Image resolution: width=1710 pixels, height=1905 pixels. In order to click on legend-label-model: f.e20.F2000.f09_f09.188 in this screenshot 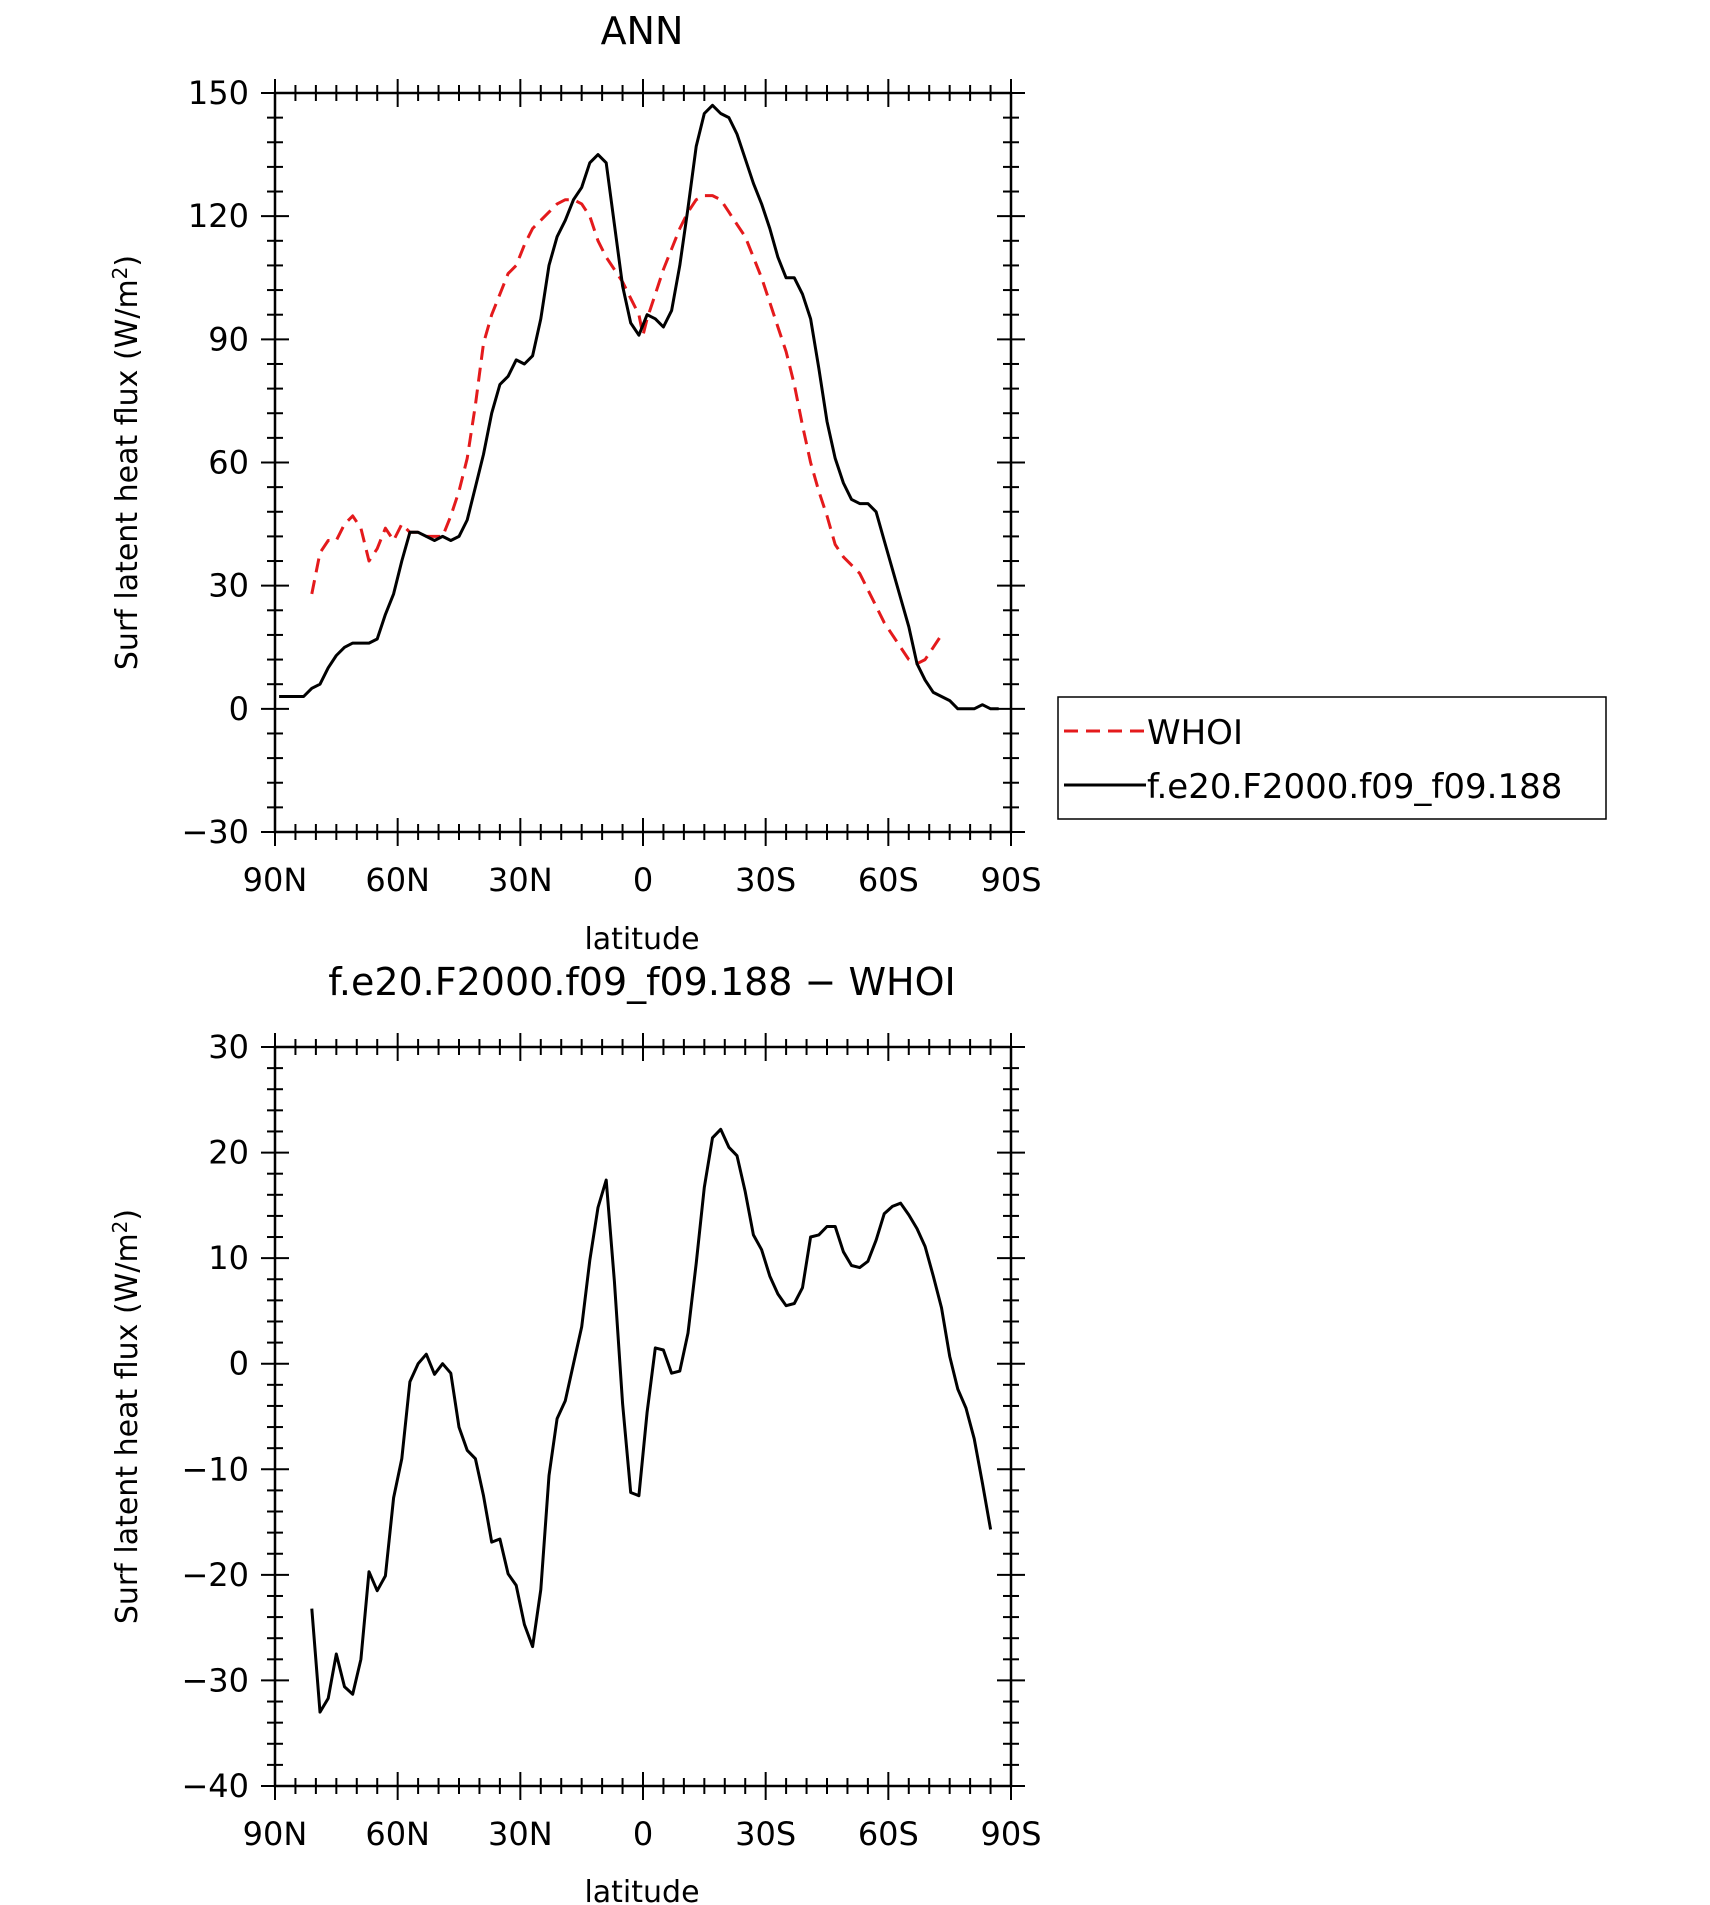, I will do `click(1354, 787)`.